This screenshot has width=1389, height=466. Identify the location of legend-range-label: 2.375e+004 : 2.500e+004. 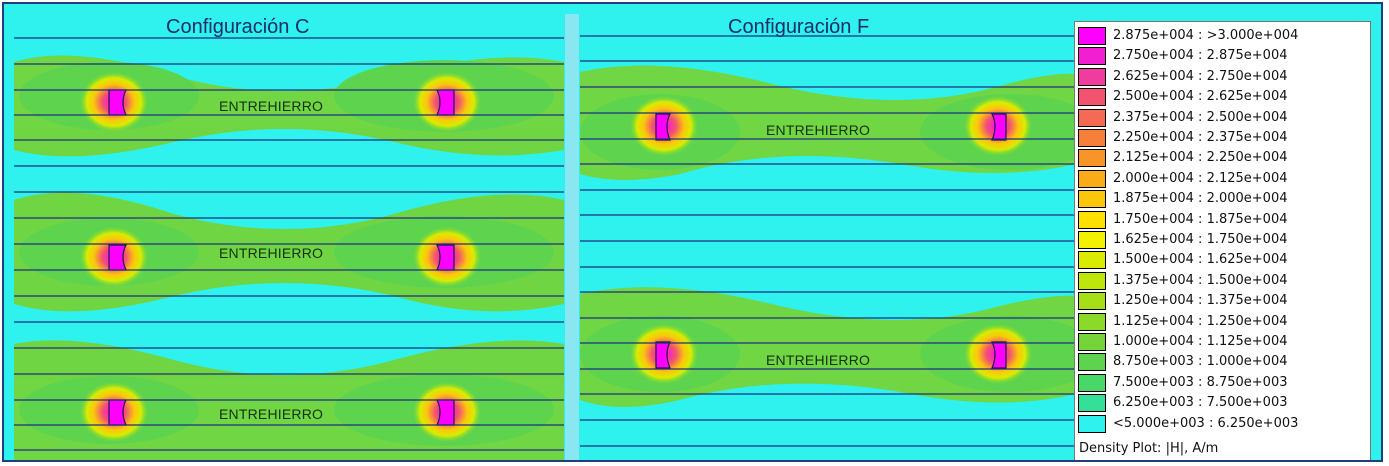
(1200, 117).